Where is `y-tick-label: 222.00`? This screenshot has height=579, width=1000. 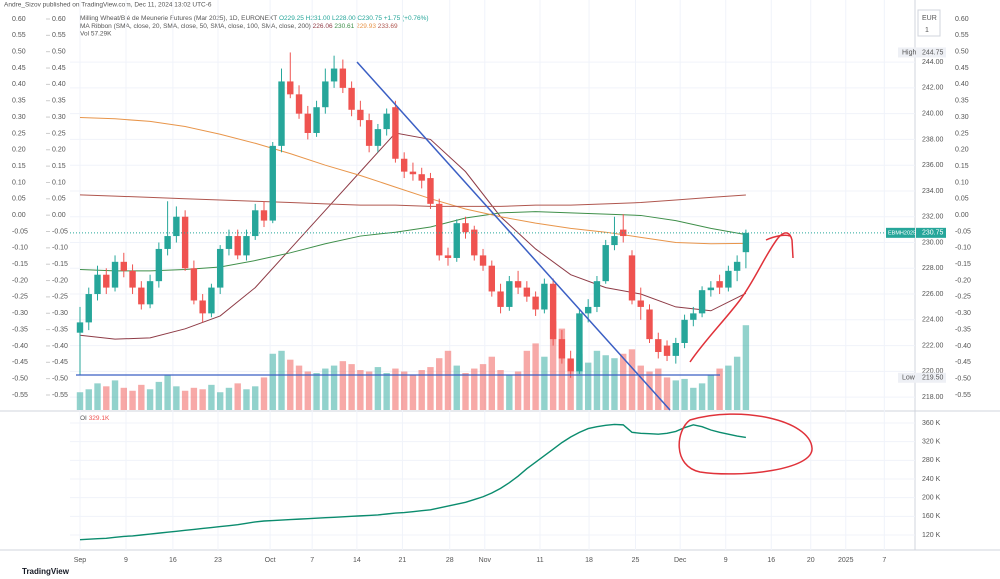 y-tick-label: 222.00 is located at coordinates (933, 345).